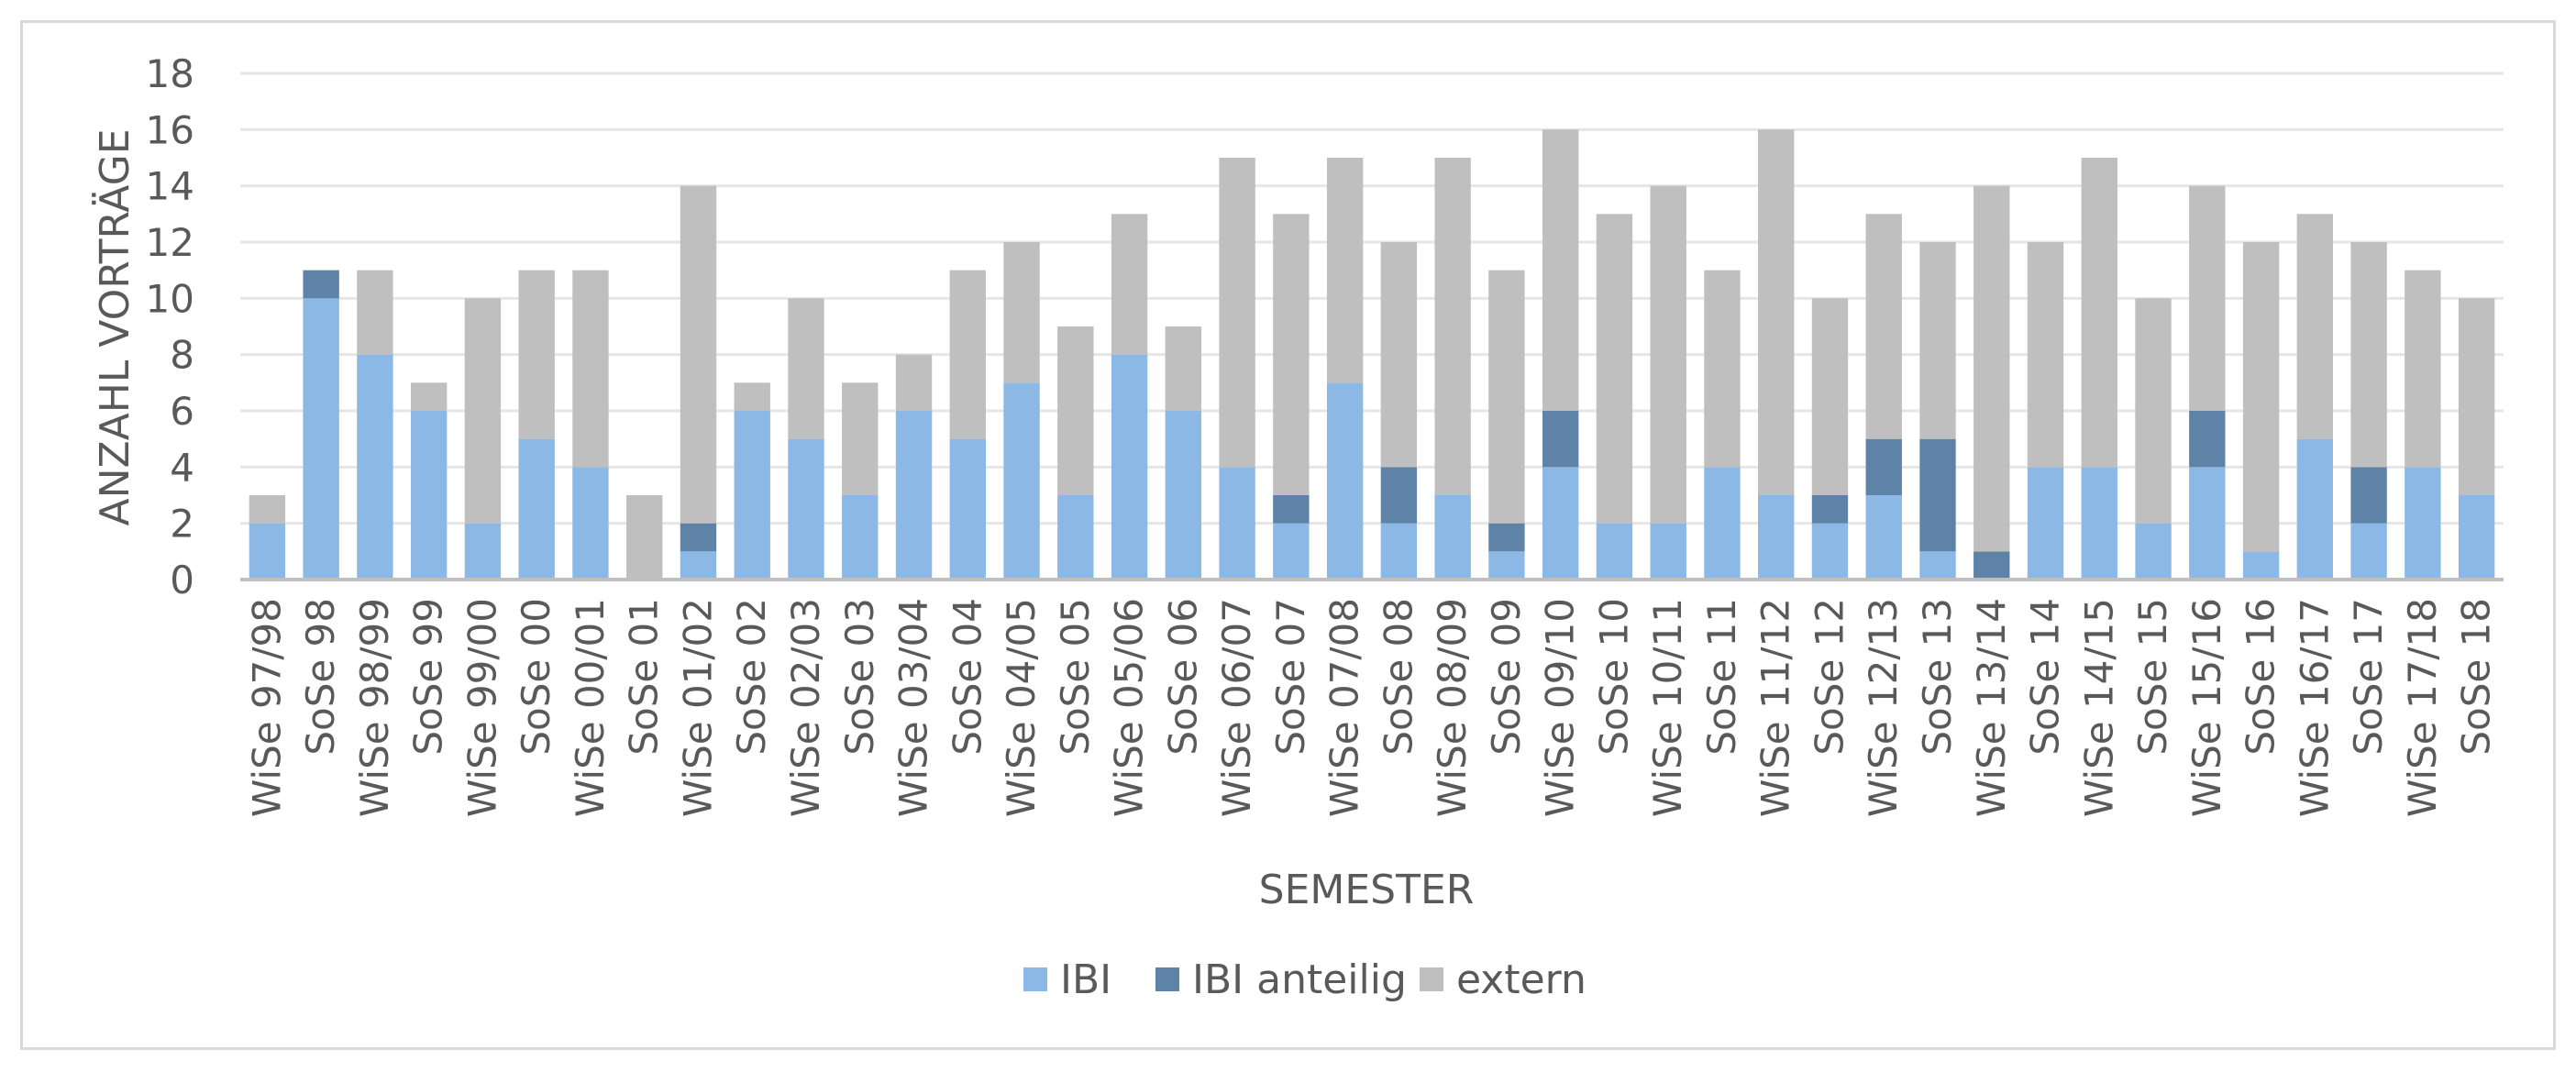  I want to click on x-tick-label: SoSe 15, so click(2152, 677).